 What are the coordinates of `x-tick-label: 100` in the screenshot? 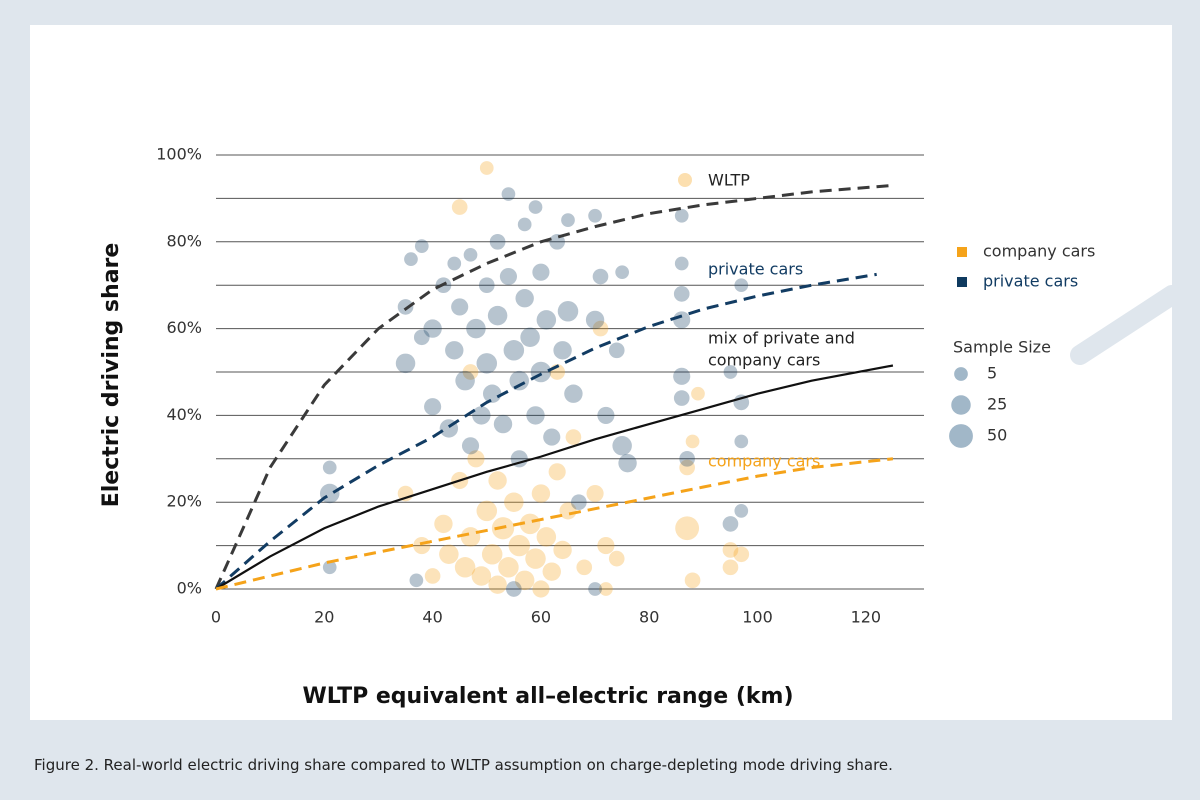 It's located at (757, 617).